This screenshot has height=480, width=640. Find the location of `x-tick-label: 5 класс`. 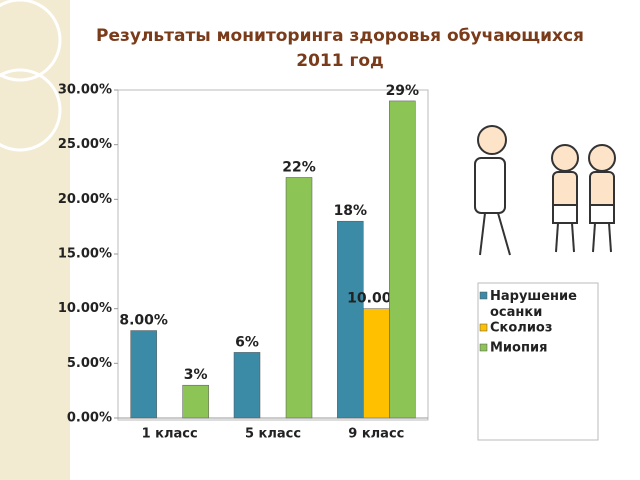

x-tick-label: 5 класс is located at coordinates (273, 434).